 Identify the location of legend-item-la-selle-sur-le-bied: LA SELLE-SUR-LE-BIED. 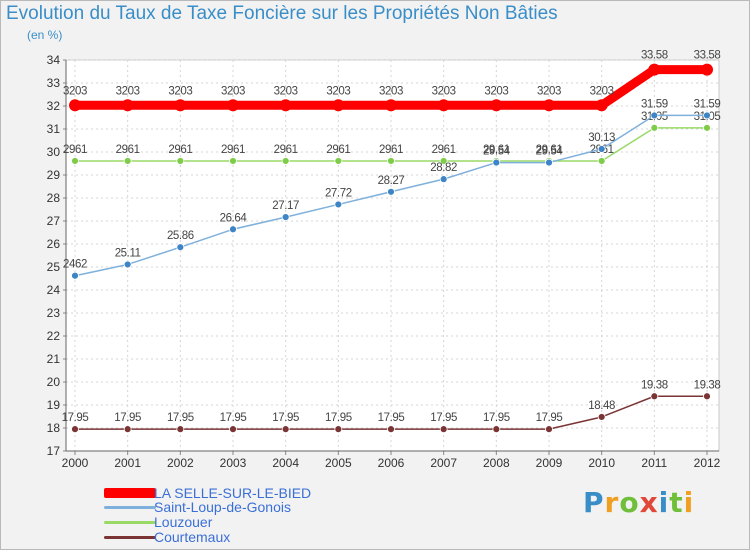
(207, 493).